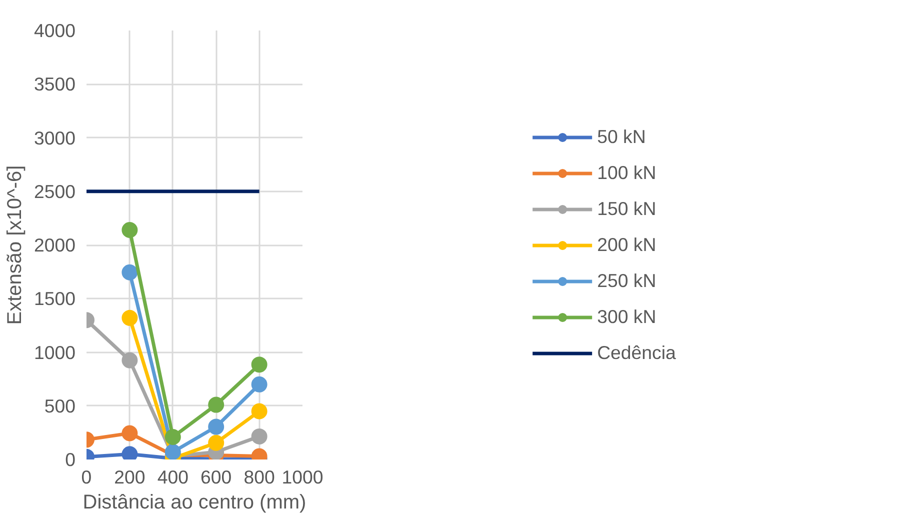 The height and width of the screenshot is (516, 906). Describe the element at coordinates (636, 353) in the screenshot. I see `legend-label: Cedência` at that location.